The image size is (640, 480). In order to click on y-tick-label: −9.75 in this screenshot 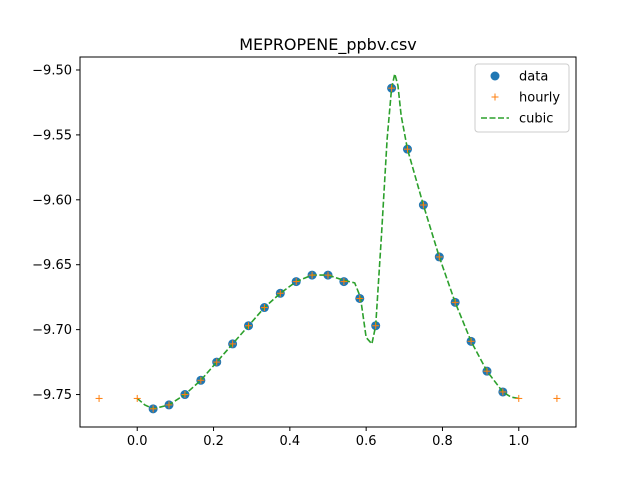, I will do `click(52, 395)`.